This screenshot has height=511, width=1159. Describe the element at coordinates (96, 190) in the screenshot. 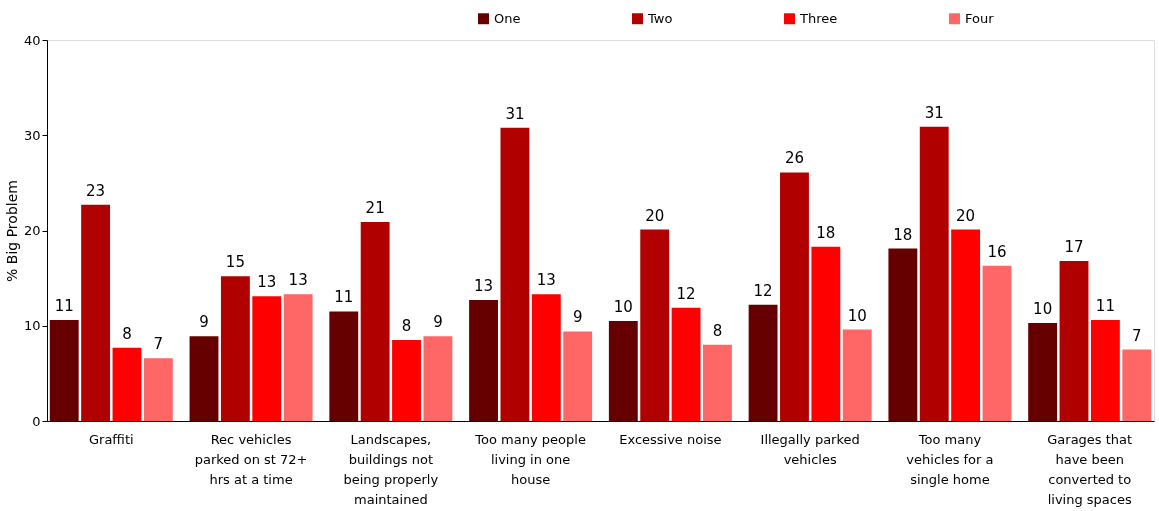

I see `data-label: 23` at that location.